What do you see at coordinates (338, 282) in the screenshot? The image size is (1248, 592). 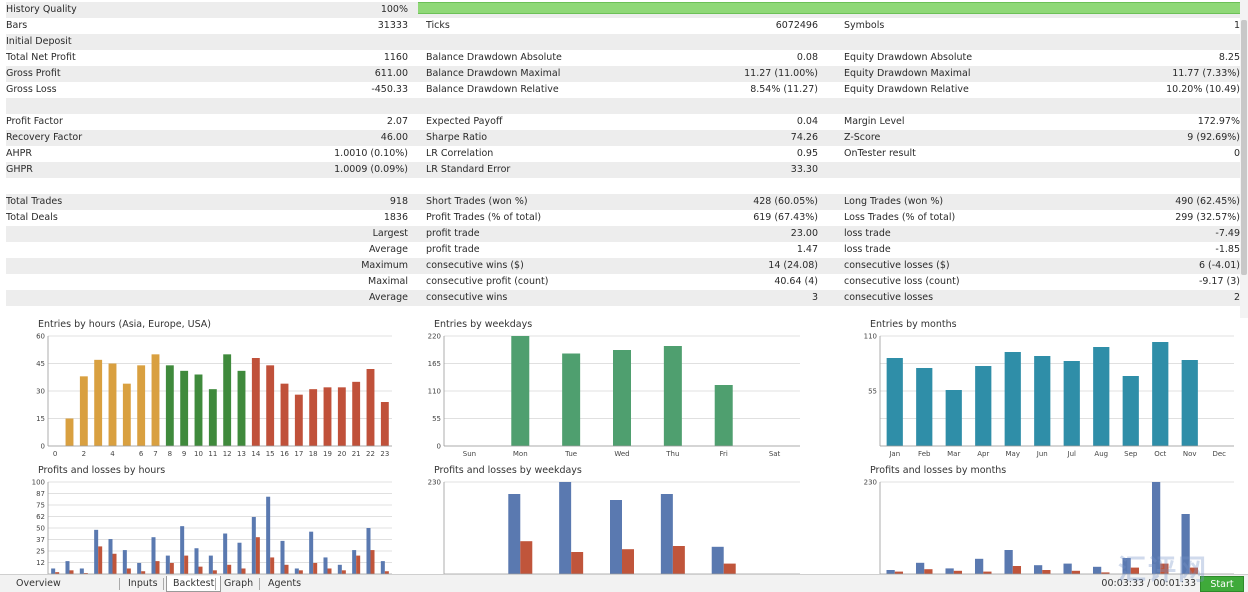 I see `stat-value` at bounding box center [338, 282].